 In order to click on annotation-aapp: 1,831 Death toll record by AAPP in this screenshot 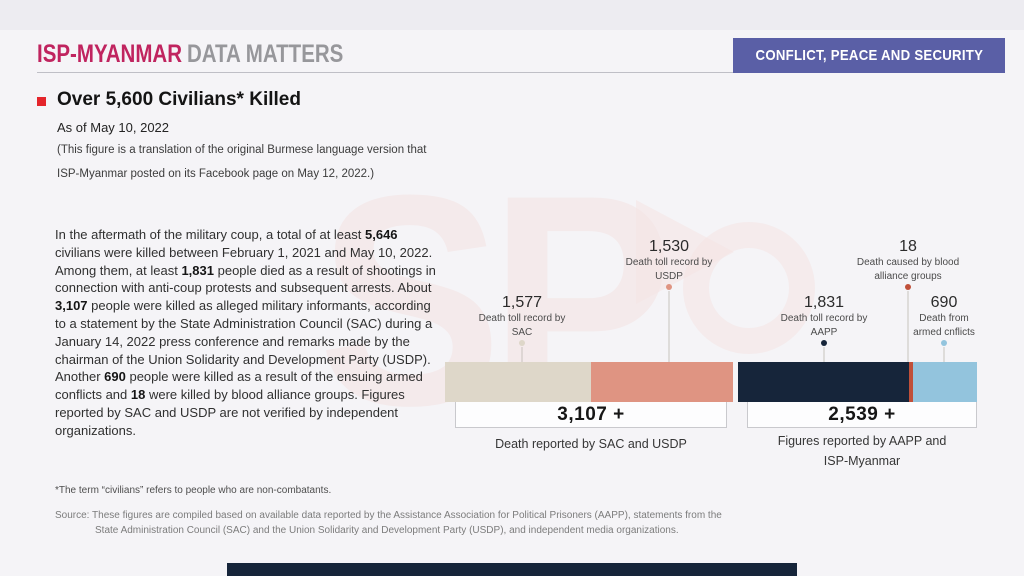, I will do `click(824, 317)`.